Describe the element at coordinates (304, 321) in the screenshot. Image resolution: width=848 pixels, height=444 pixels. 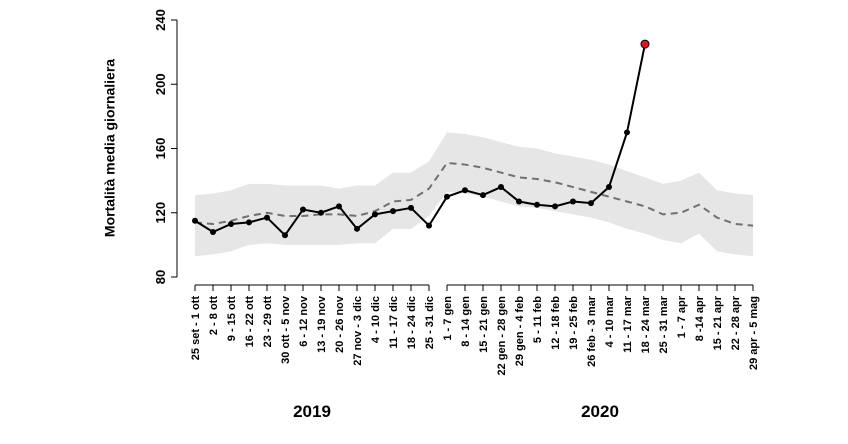
I see `x-tick-label: 6 - 12 nov` at that location.